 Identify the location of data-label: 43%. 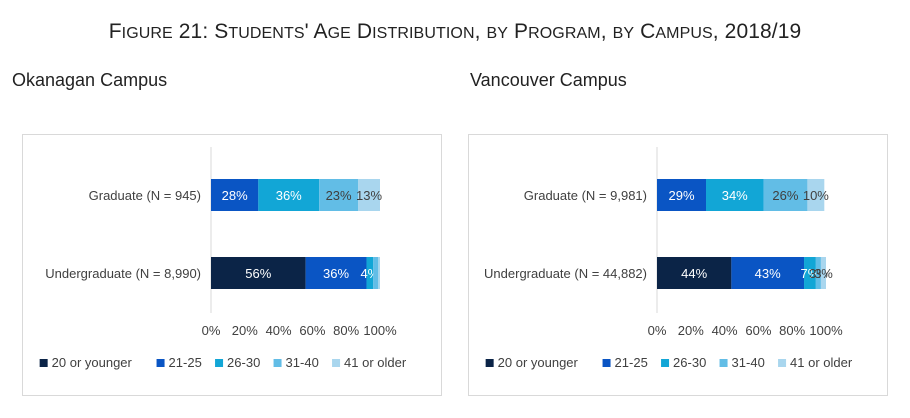
(768, 273).